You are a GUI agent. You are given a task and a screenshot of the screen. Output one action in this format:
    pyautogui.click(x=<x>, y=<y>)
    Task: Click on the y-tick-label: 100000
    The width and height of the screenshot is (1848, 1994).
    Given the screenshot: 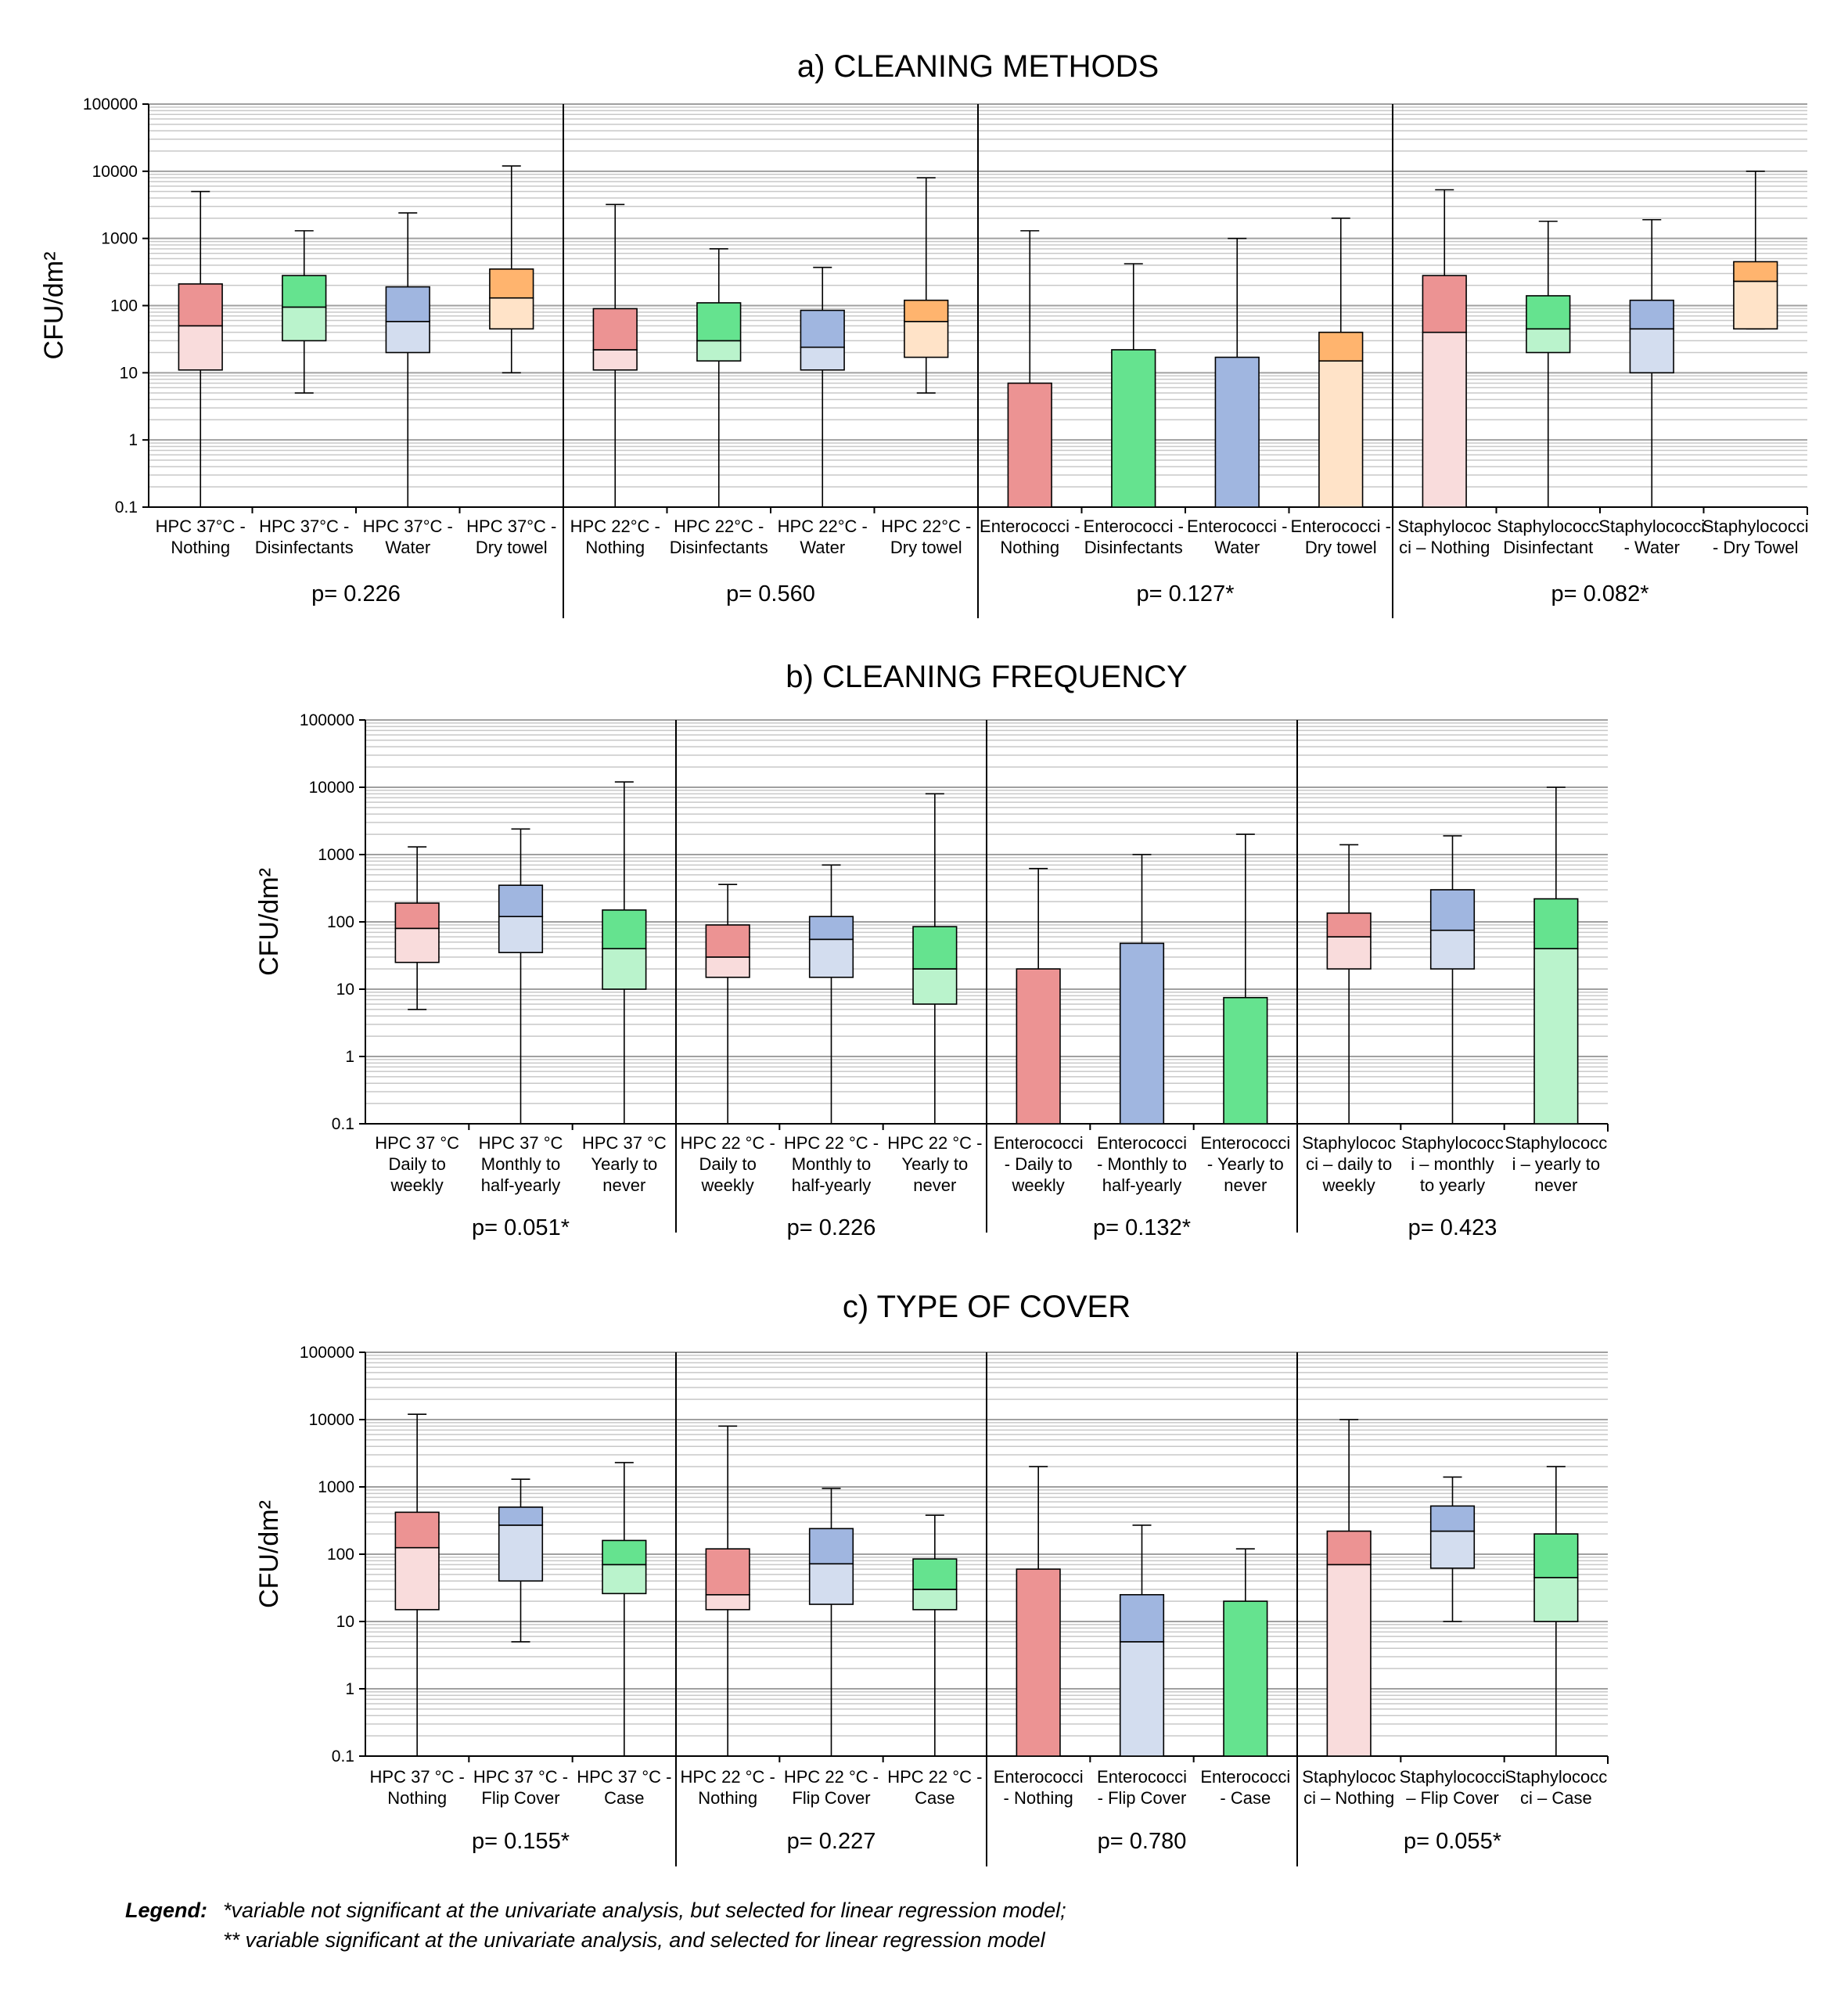 What is the action you would take?
    pyautogui.click(x=327, y=720)
    